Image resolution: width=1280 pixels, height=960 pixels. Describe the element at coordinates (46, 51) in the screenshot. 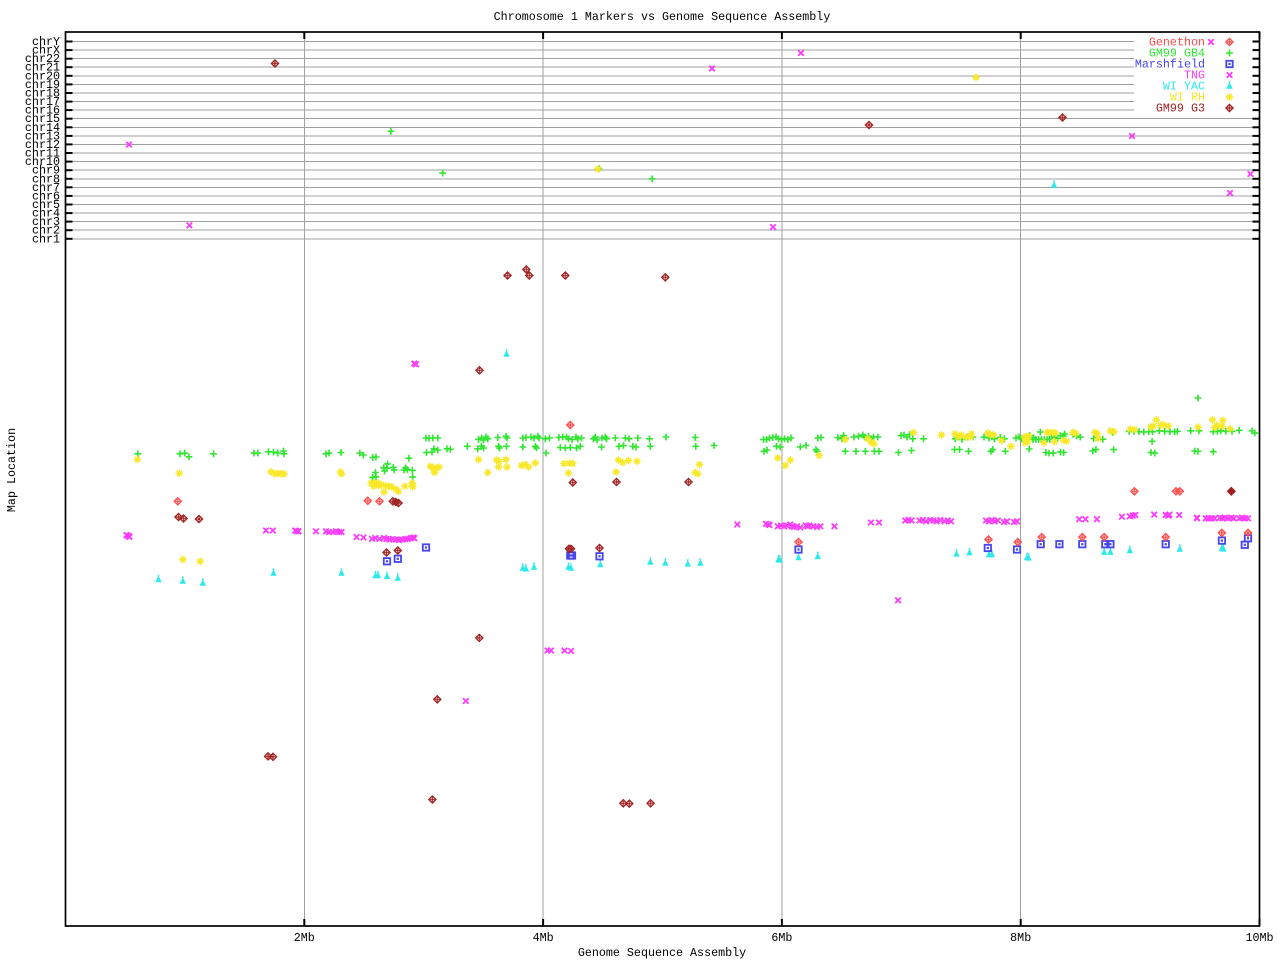

I see `svg-text: chrX` at that location.